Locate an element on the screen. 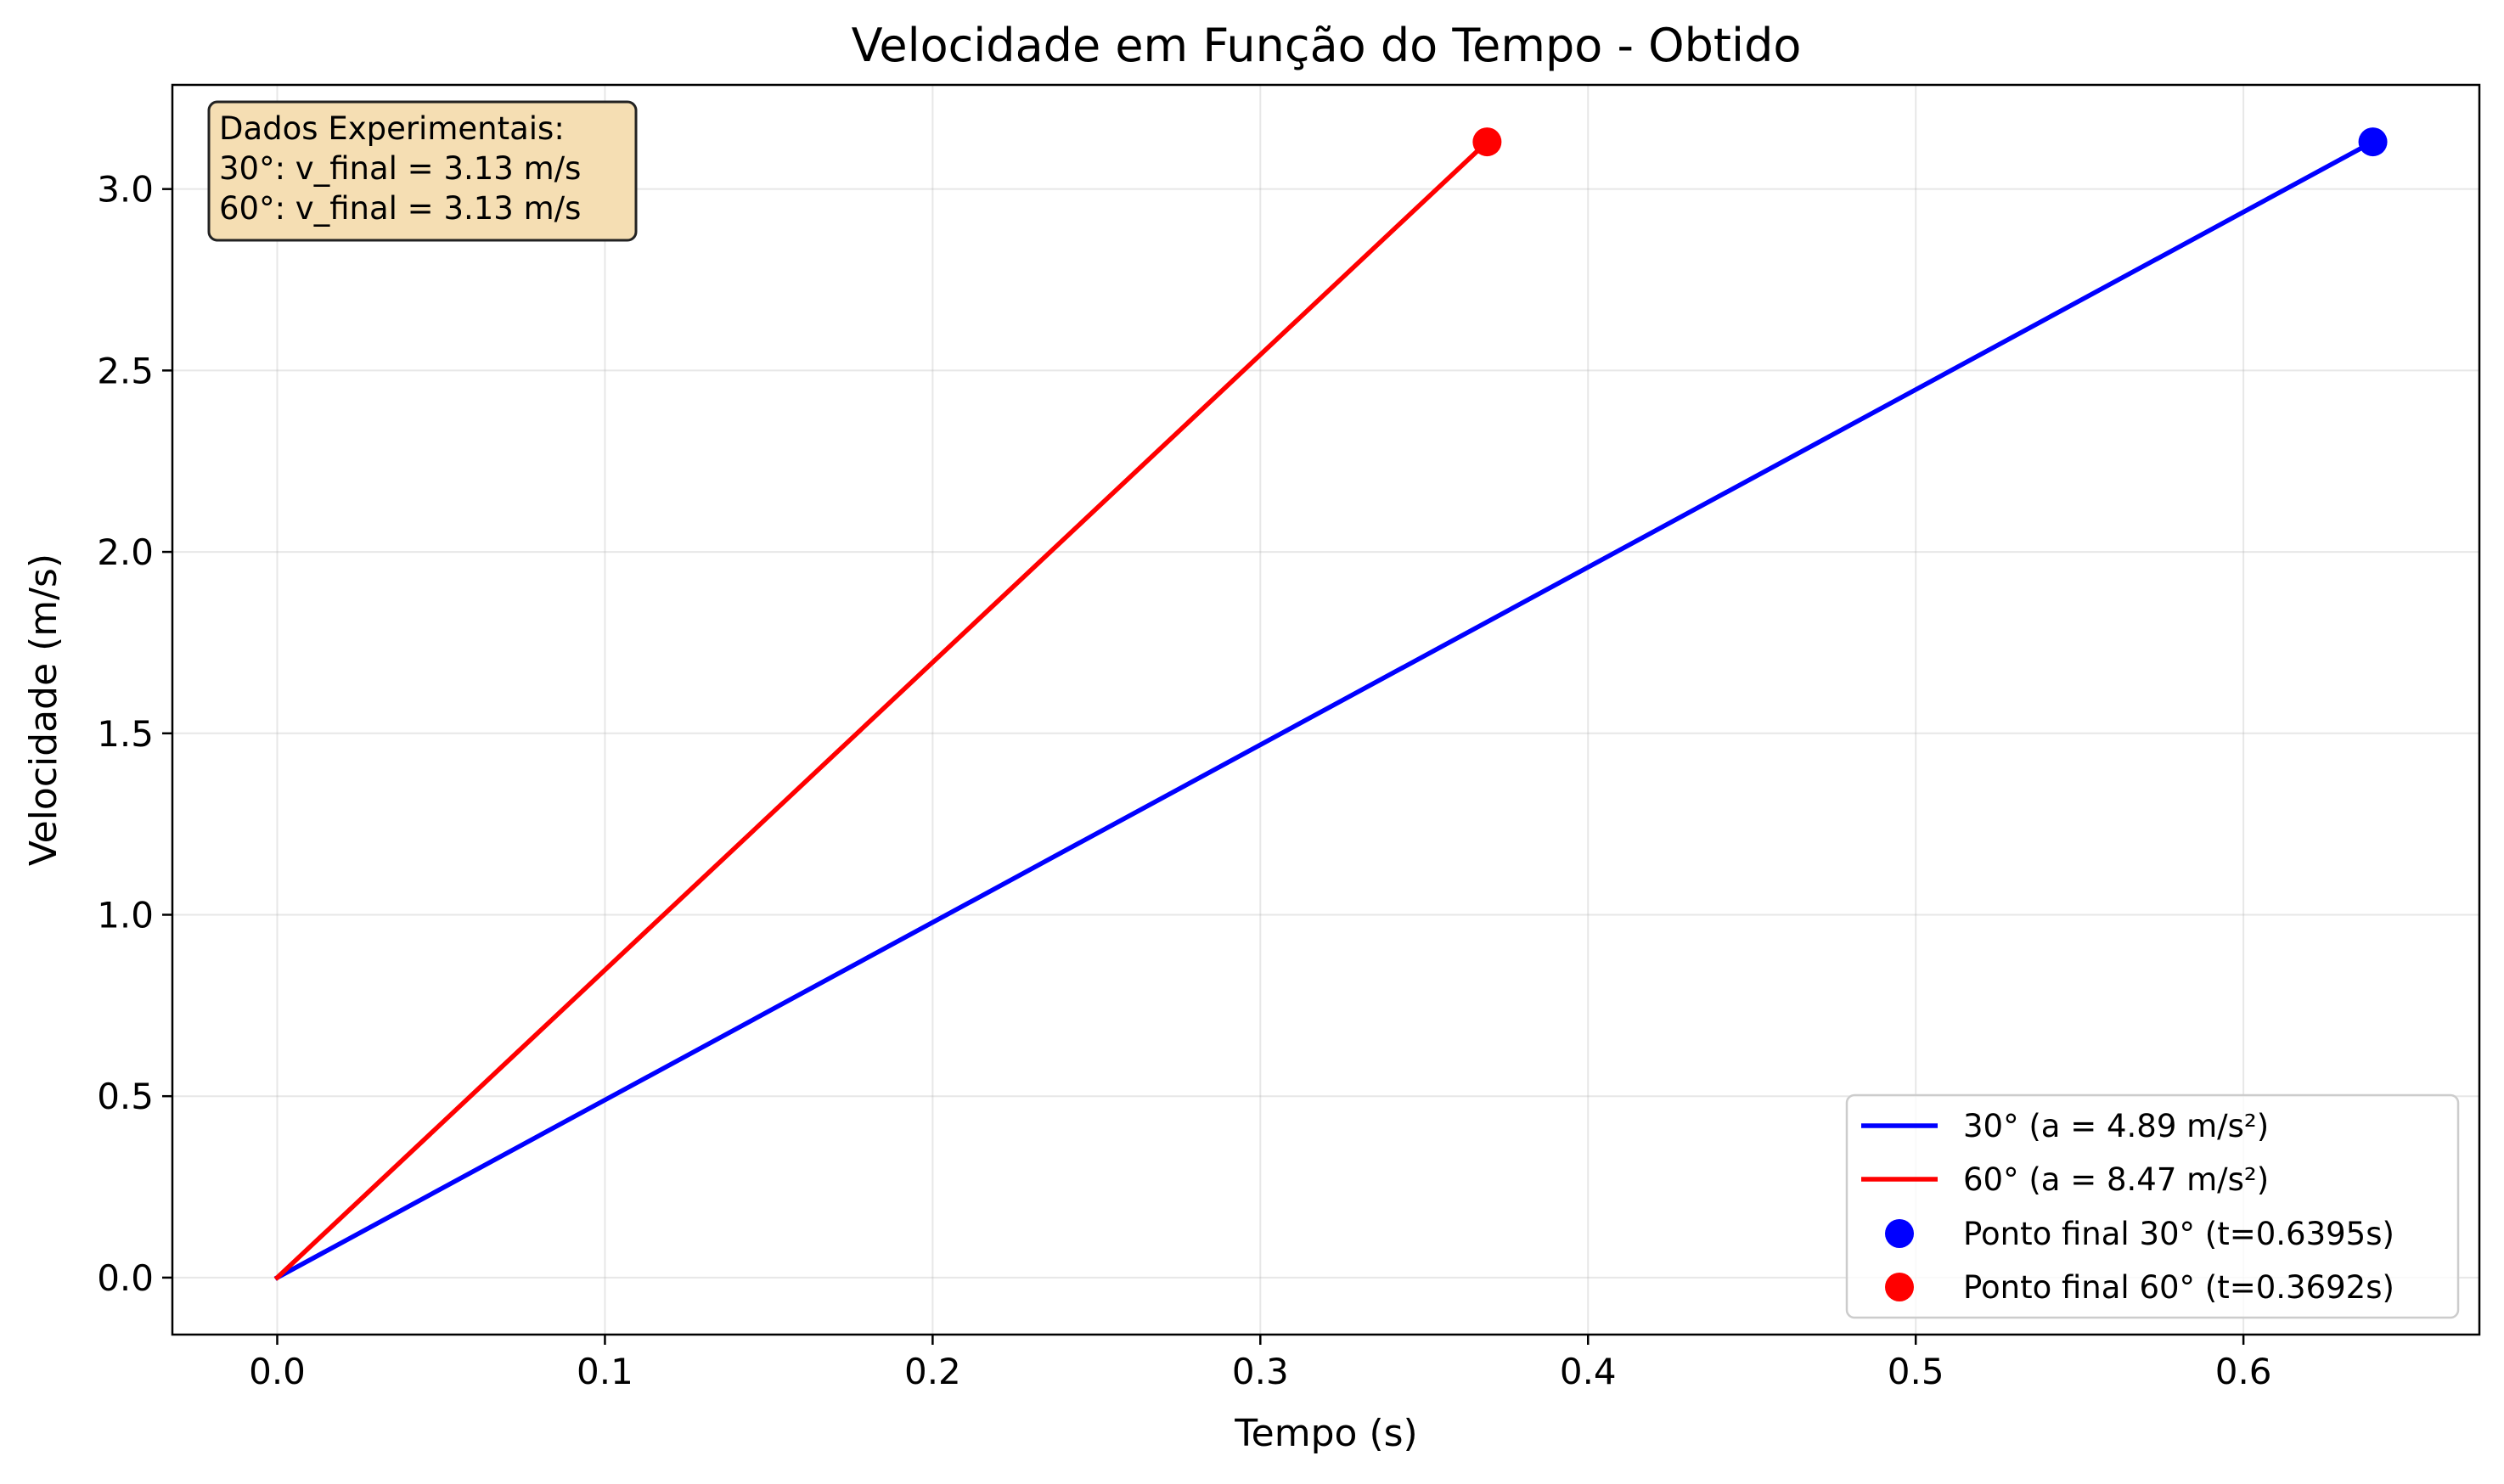 The height and width of the screenshot is (1484, 2504). legend-label-60: 60° (a = 8.47 m/s²) is located at coordinates (2116, 1179).